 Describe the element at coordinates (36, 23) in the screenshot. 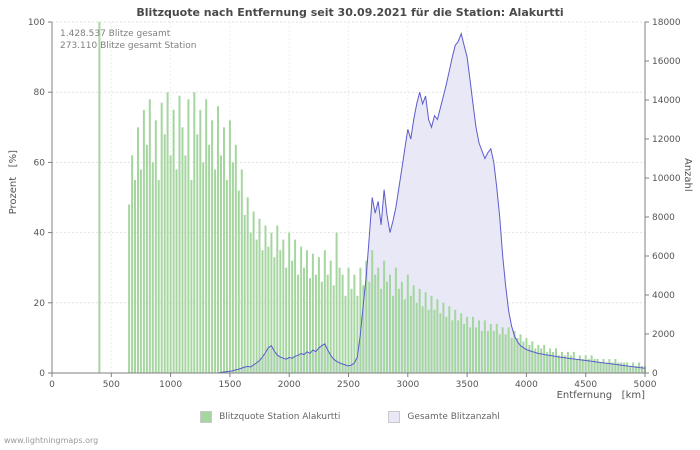

I see `svg-text: 100` at that location.